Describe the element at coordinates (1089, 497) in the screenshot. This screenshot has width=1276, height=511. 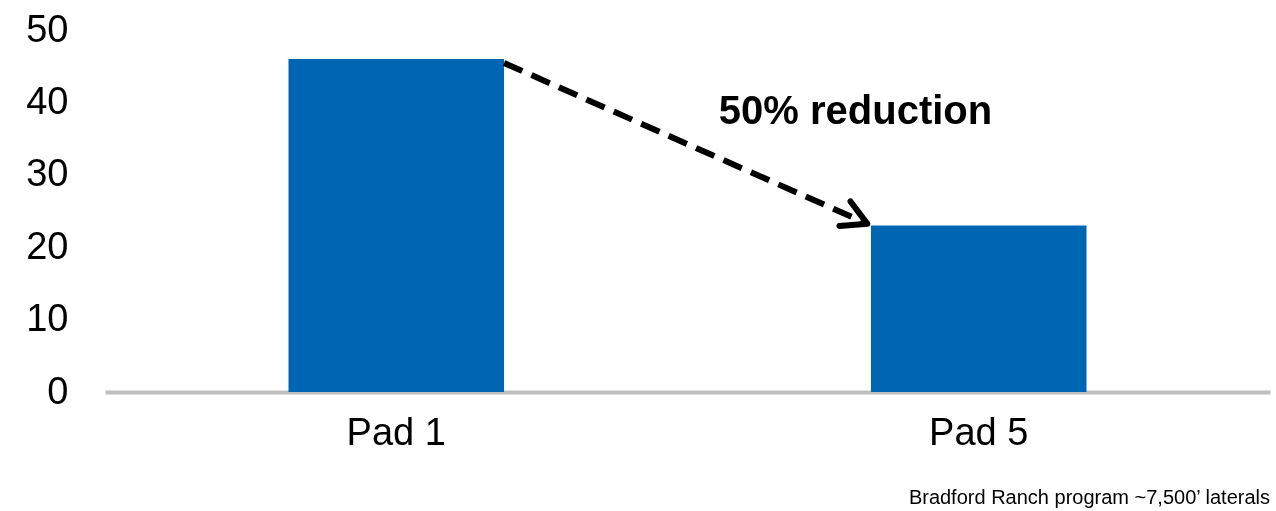
I see `text: Bradford Ranch program ~7,500’ laterals` at that location.